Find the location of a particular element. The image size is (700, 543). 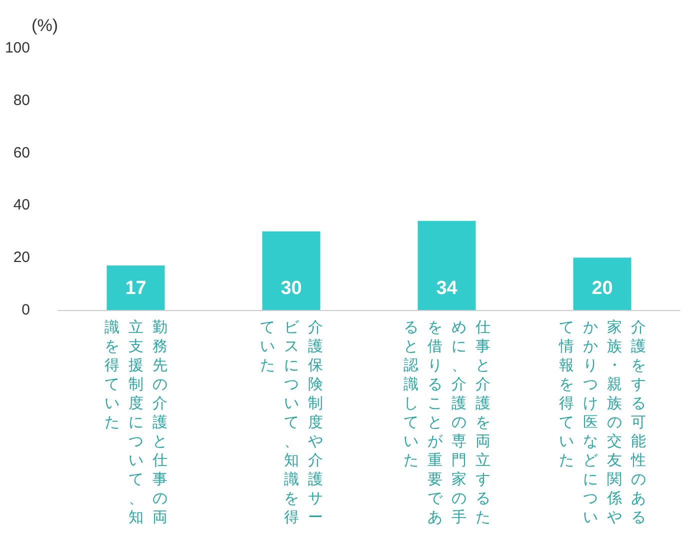

y-axis-title: (%) is located at coordinates (45, 25).